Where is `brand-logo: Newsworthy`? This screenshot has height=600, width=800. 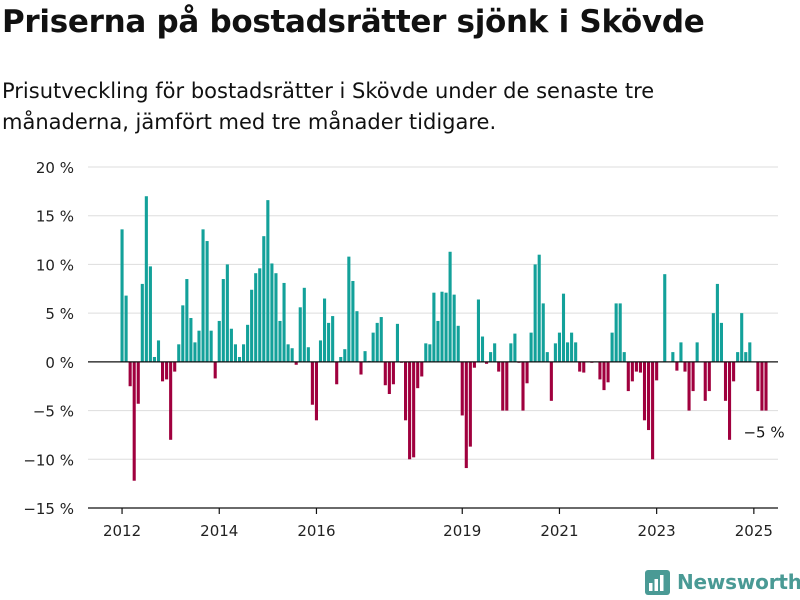 brand-logo: Newsworthy is located at coordinates (722, 582).